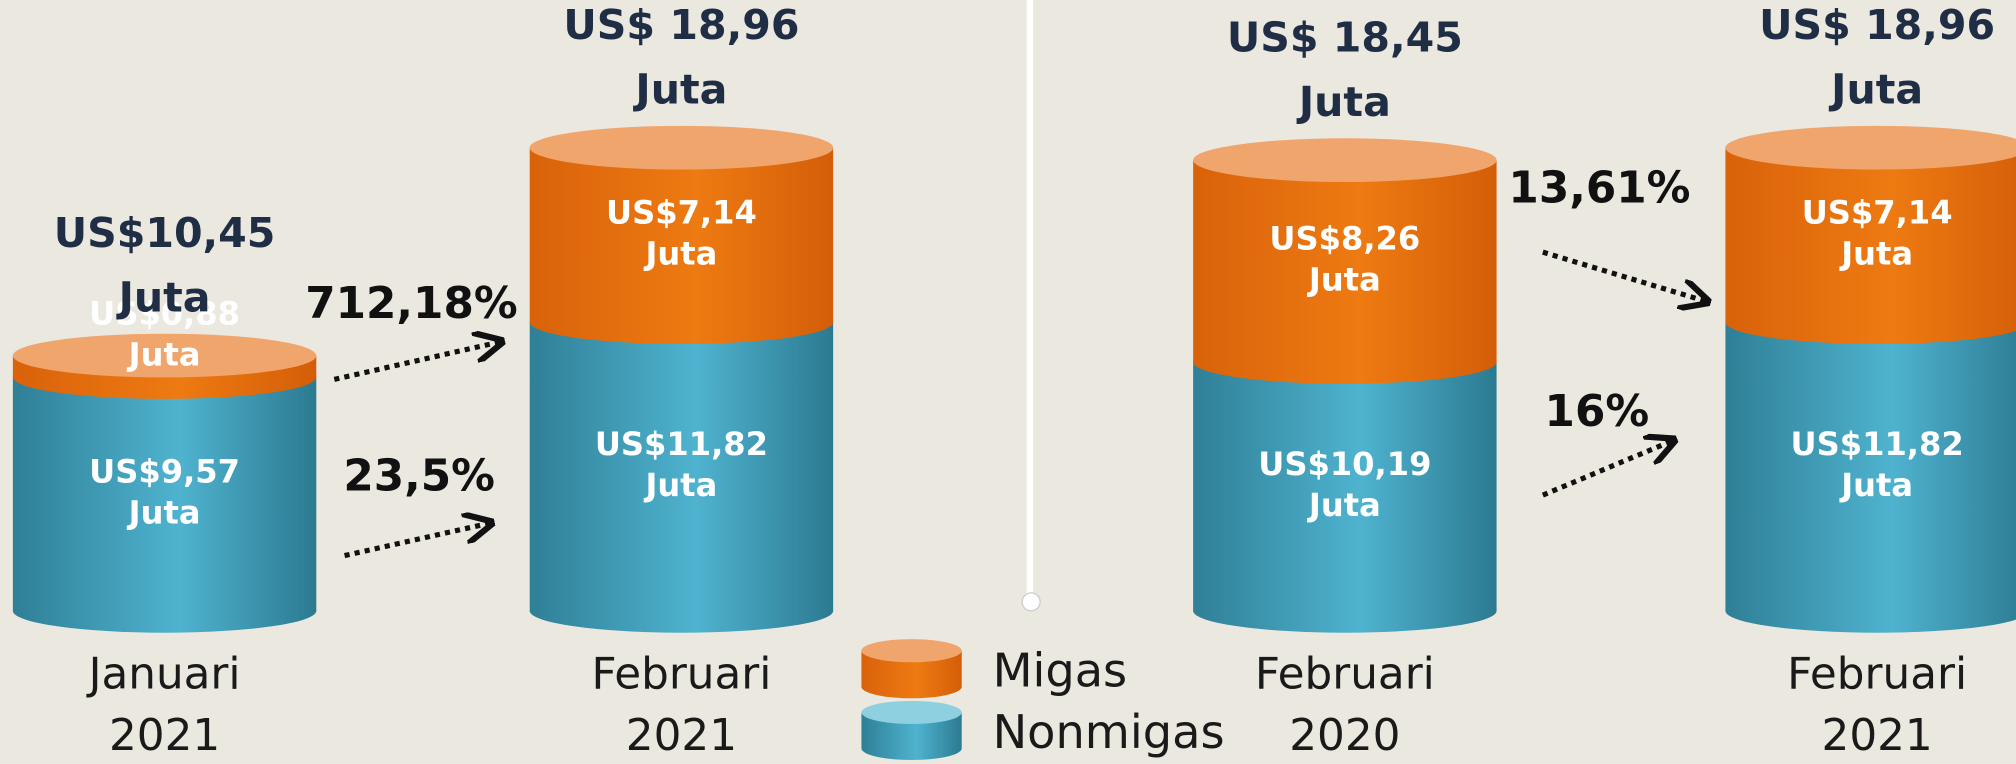  I want to click on segment-label: US$10,19 Juta, so click(1344, 484).